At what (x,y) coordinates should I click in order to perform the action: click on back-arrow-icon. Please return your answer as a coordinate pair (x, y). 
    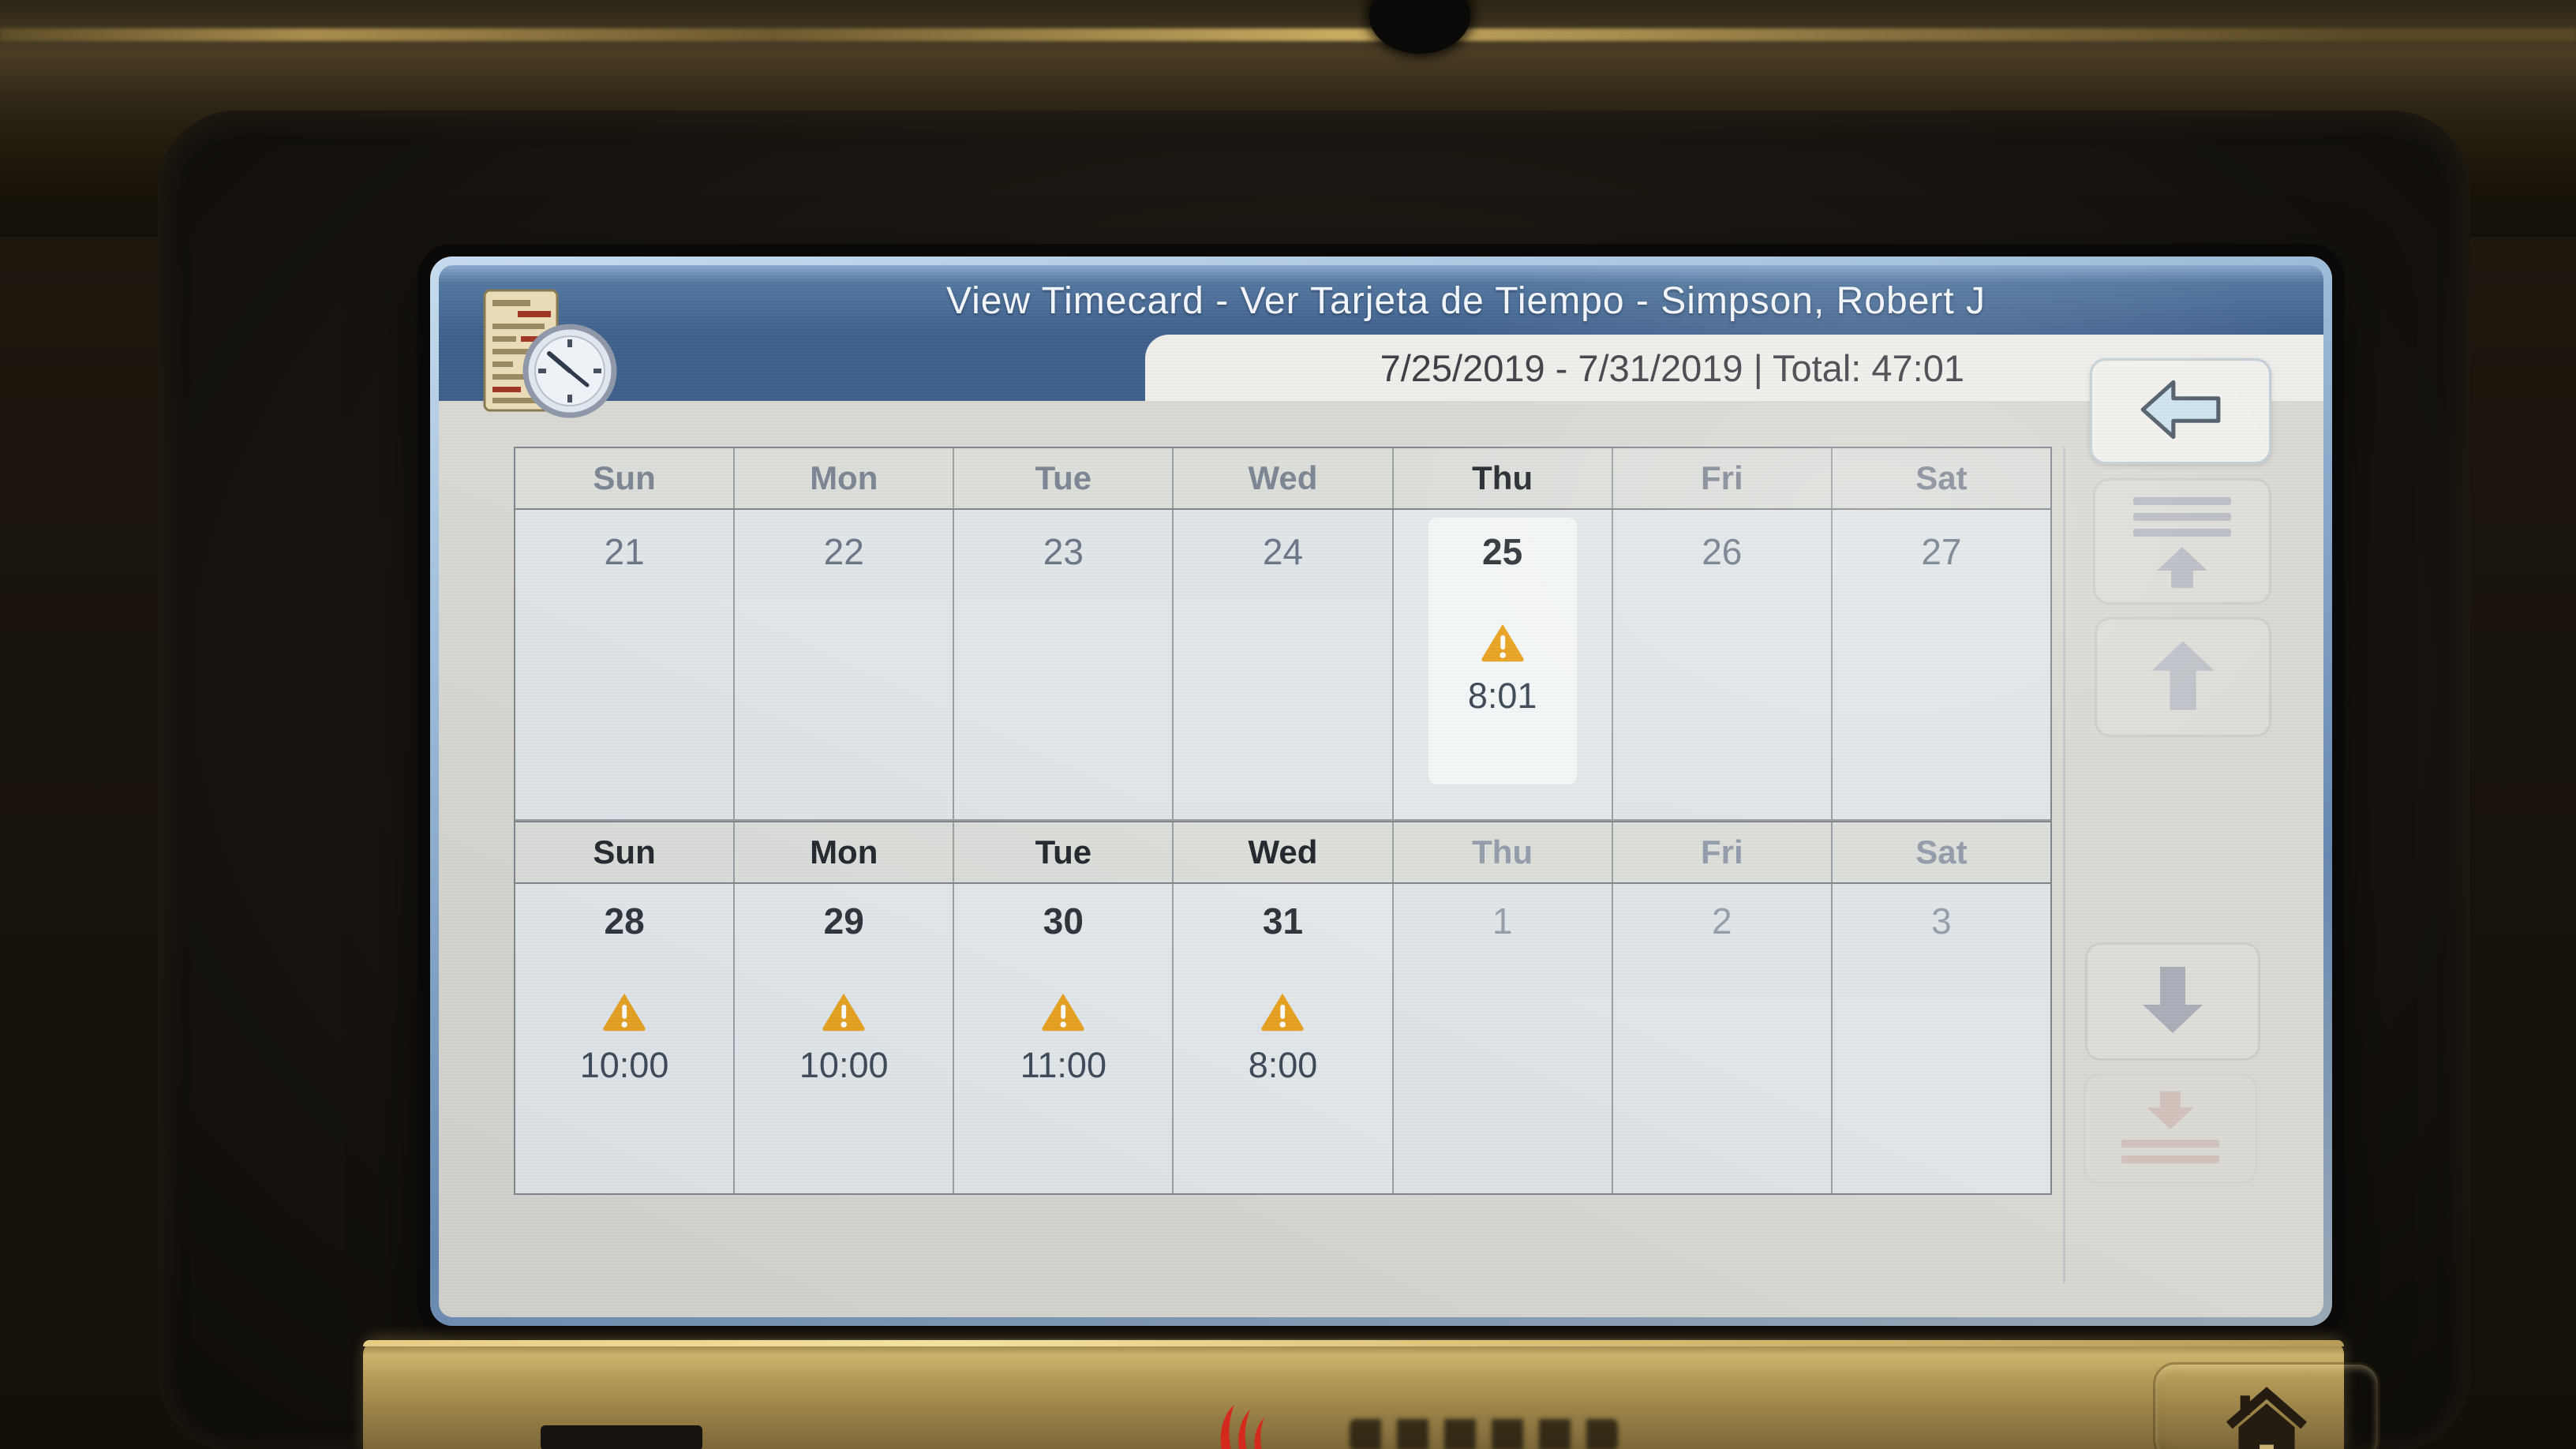
    Looking at the image, I should click on (2180, 411).